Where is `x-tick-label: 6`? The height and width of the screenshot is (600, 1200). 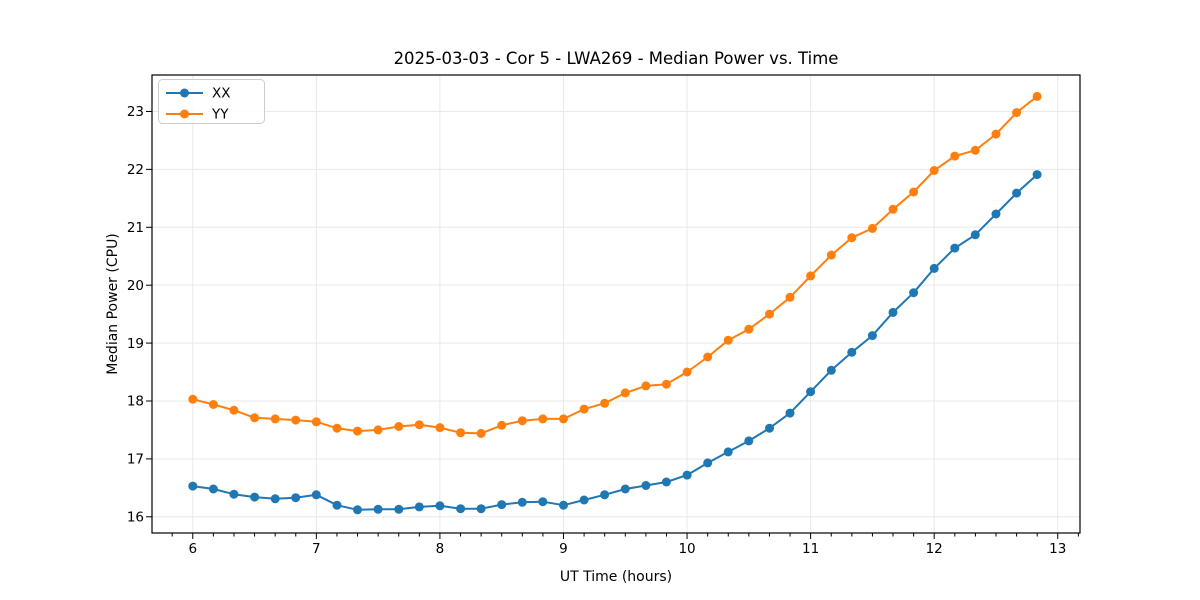 x-tick-label: 6 is located at coordinates (192, 549).